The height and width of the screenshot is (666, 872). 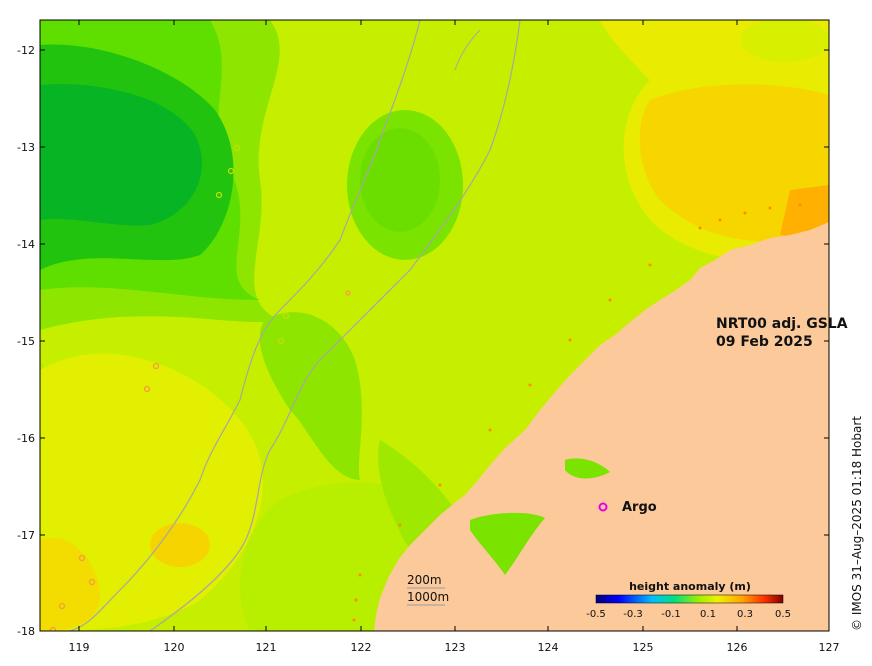 What do you see at coordinates (26, 535) in the screenshot?
I see `y-tick-label: -17` at bounding box center [26, 535].